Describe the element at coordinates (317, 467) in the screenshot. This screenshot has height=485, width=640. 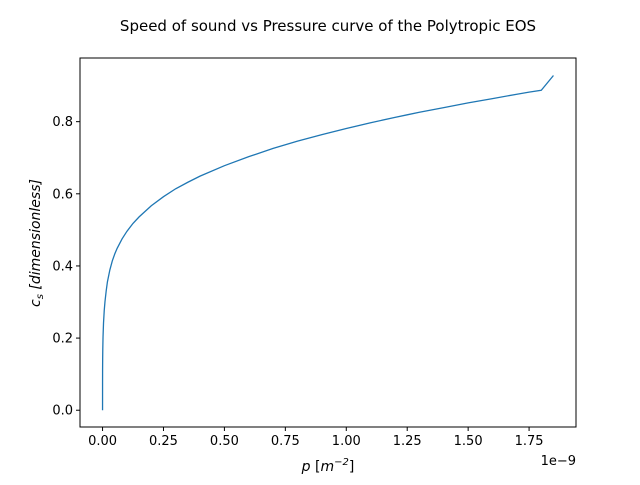
I see `x-axis-label-open: [` at that location.